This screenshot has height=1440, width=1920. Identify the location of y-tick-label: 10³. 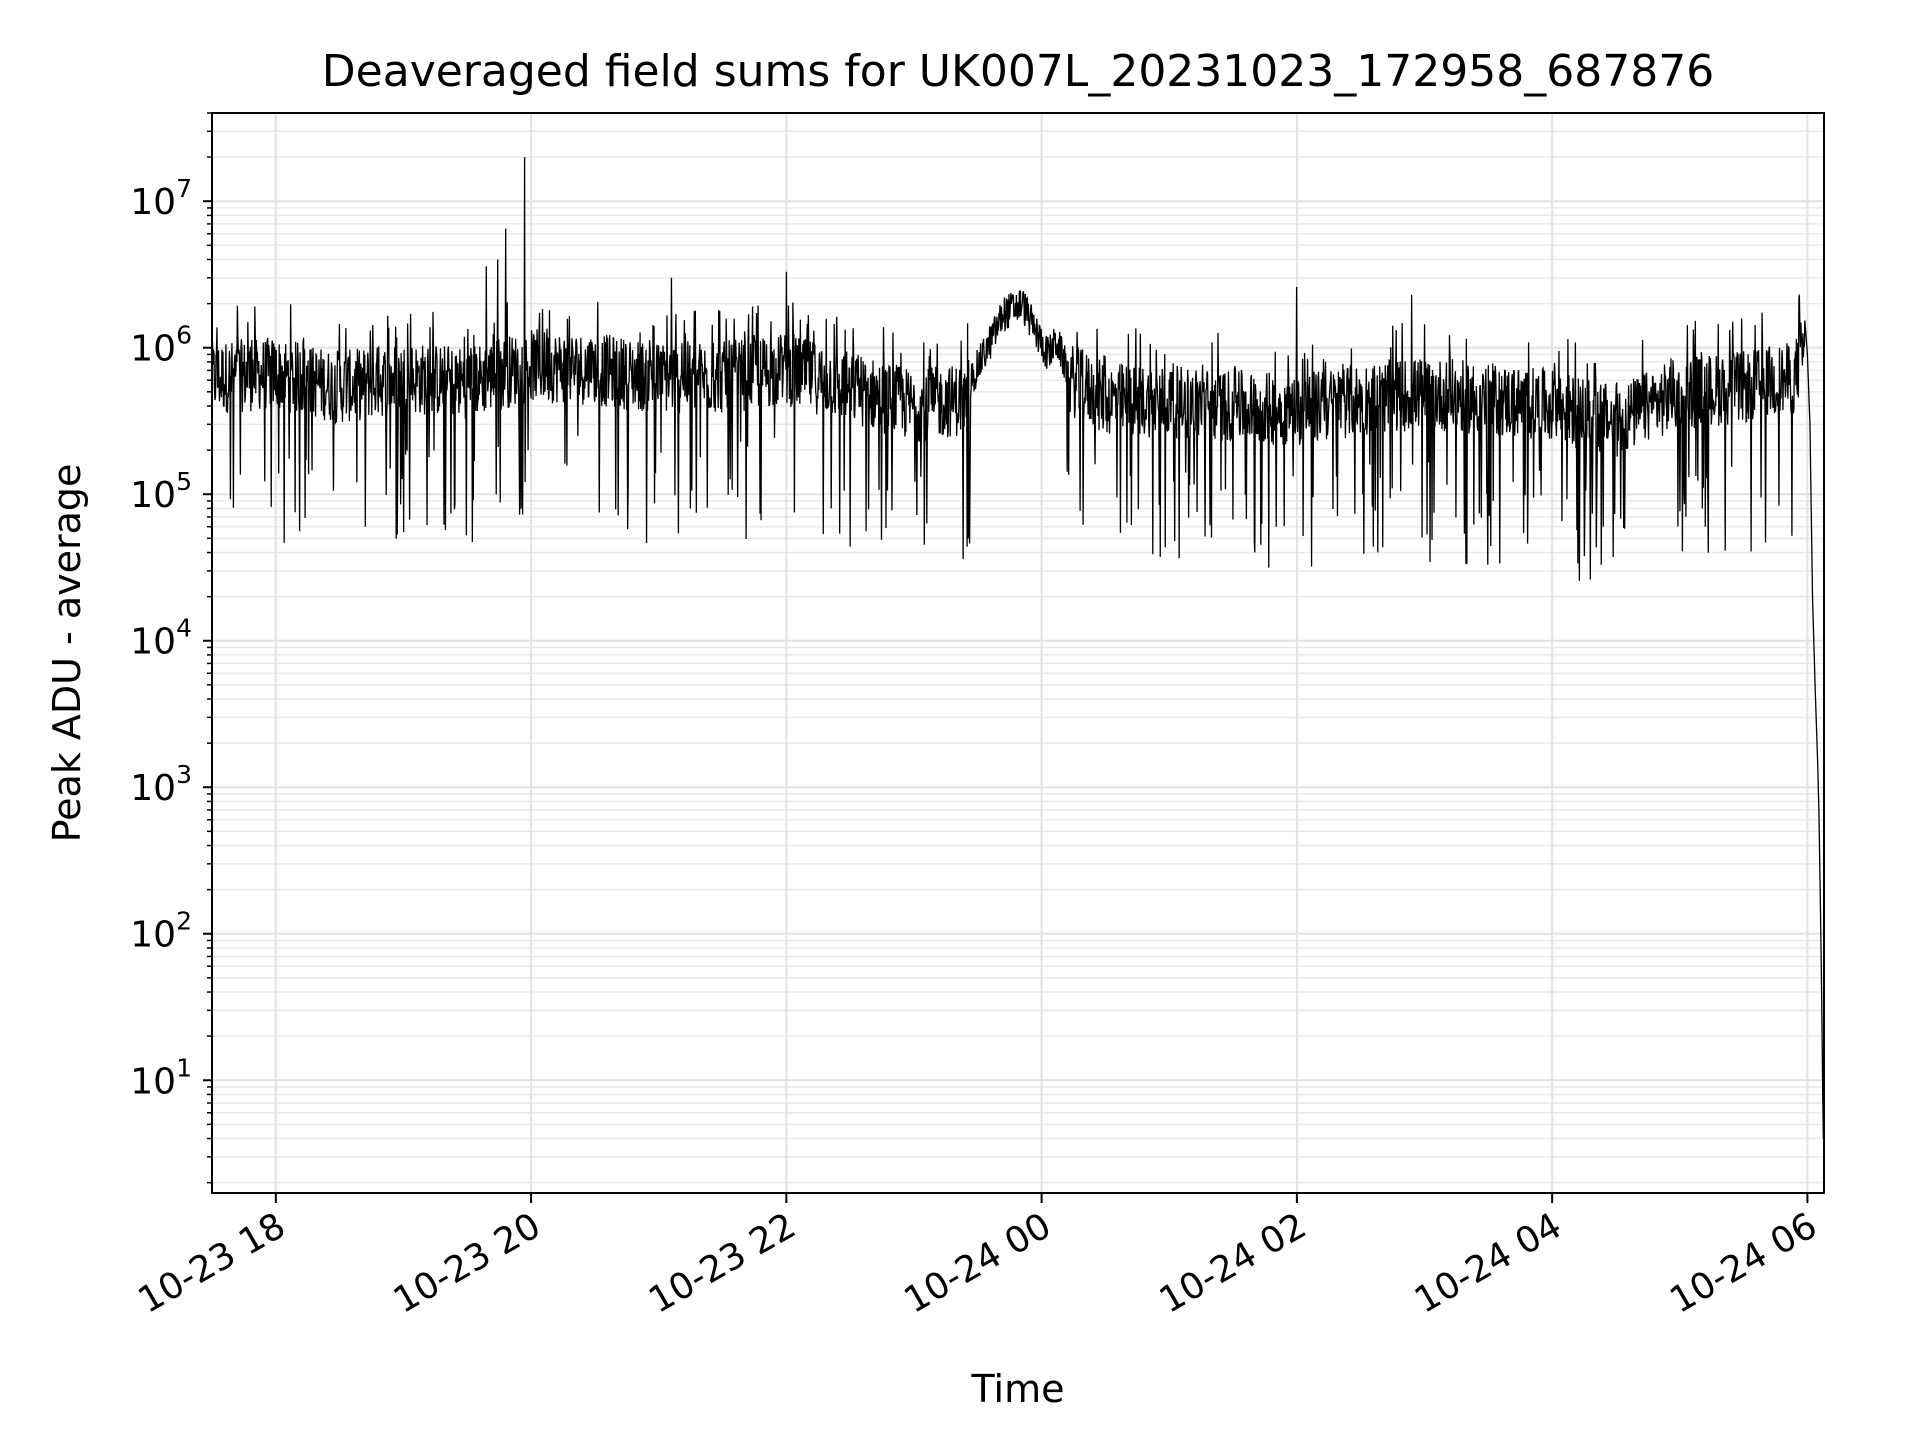
(161, 784).